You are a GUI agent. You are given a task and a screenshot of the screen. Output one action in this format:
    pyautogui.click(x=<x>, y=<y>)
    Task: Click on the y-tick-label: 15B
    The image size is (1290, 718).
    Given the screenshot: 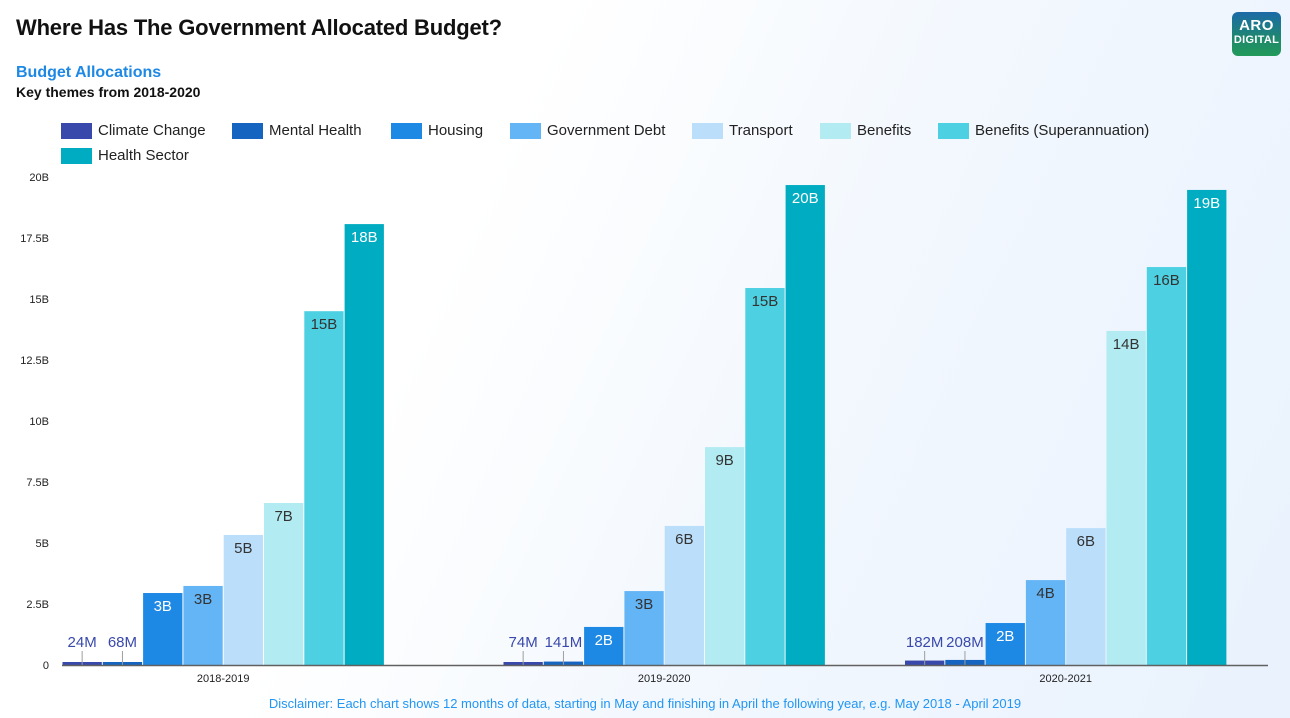 What is the action you would take?
    pyautogui.click(x=39, y=300)
    